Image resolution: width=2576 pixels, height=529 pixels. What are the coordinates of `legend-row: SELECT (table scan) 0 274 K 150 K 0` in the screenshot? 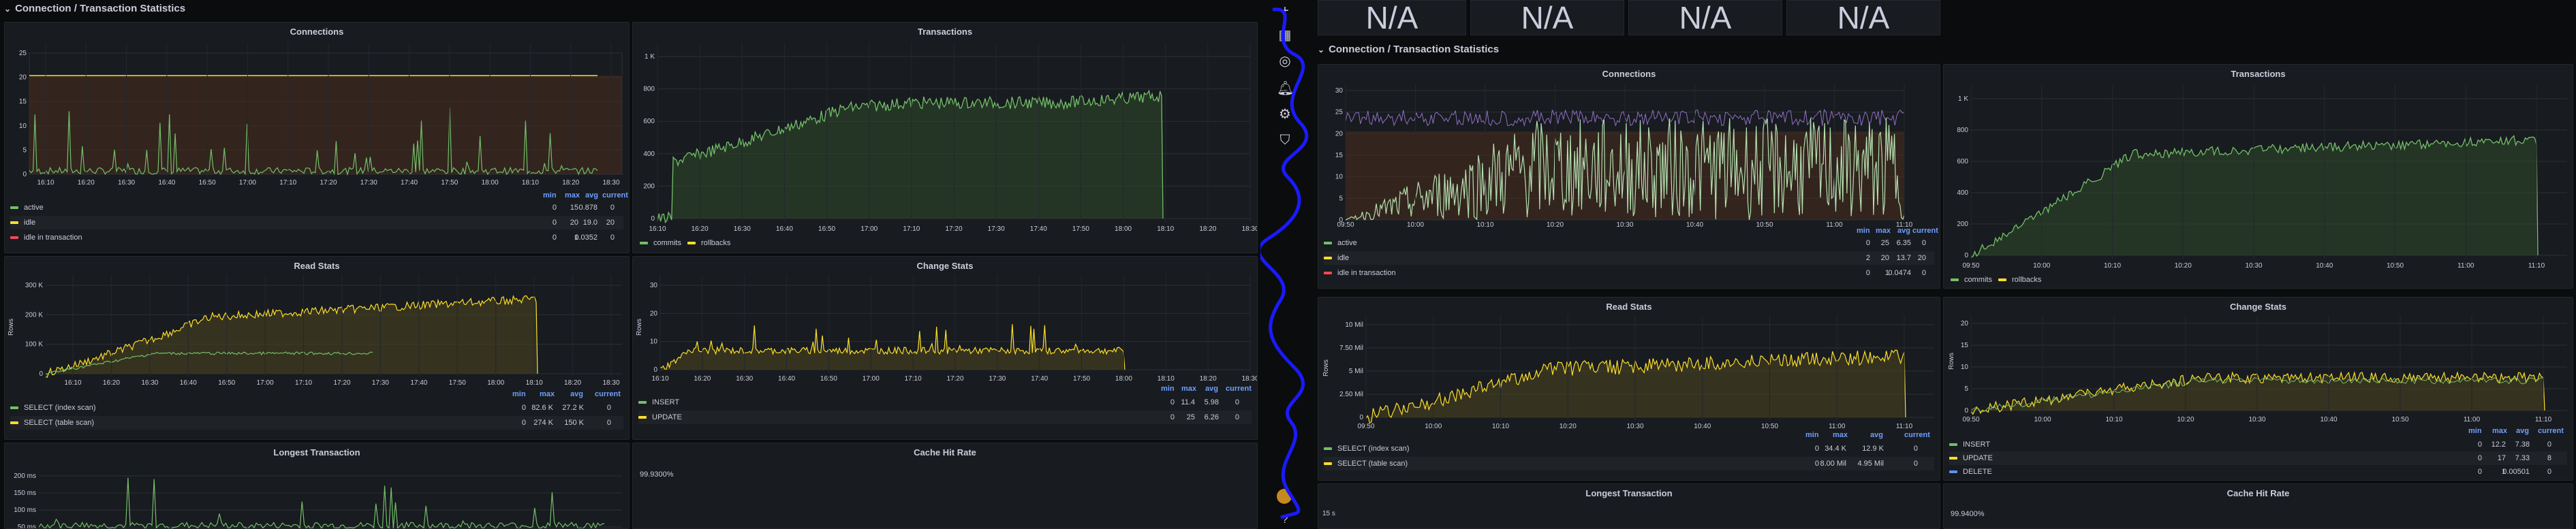 It's located at (316, 423).